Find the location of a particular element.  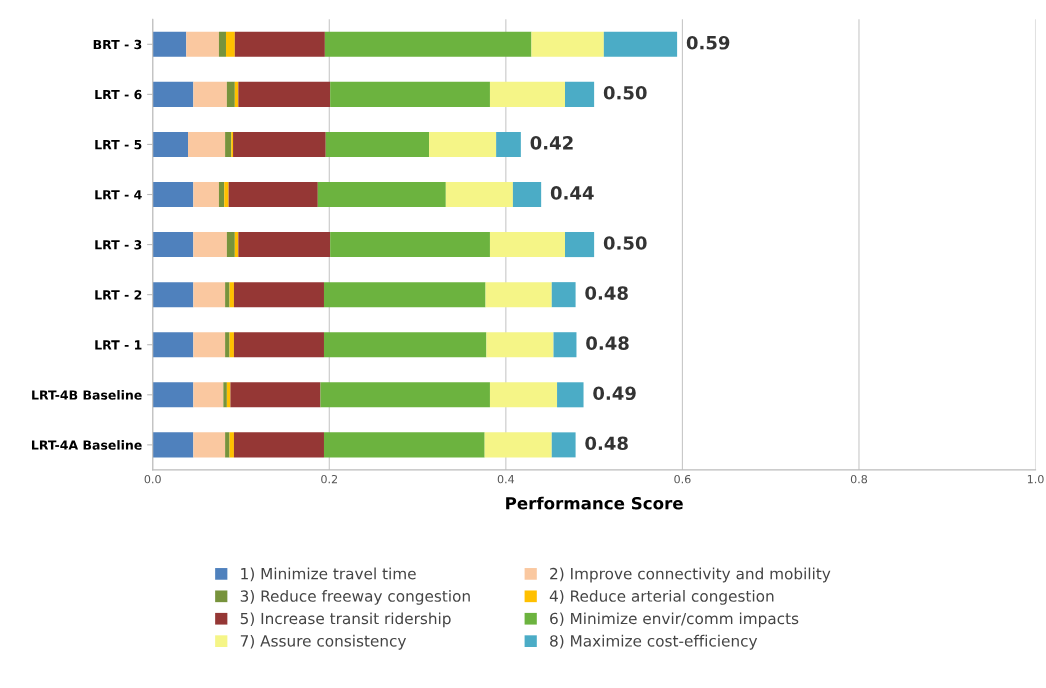

y-tick-label: LRT - 6 is located at coordinates (118, 94).